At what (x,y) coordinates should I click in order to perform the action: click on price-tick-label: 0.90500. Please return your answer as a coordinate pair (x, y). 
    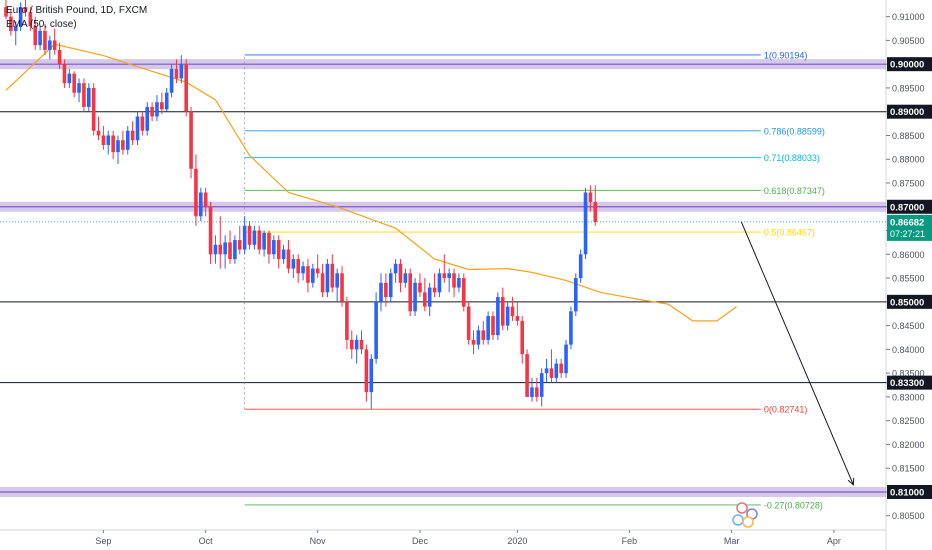
    Looking at the image, I should click on (908, 41).